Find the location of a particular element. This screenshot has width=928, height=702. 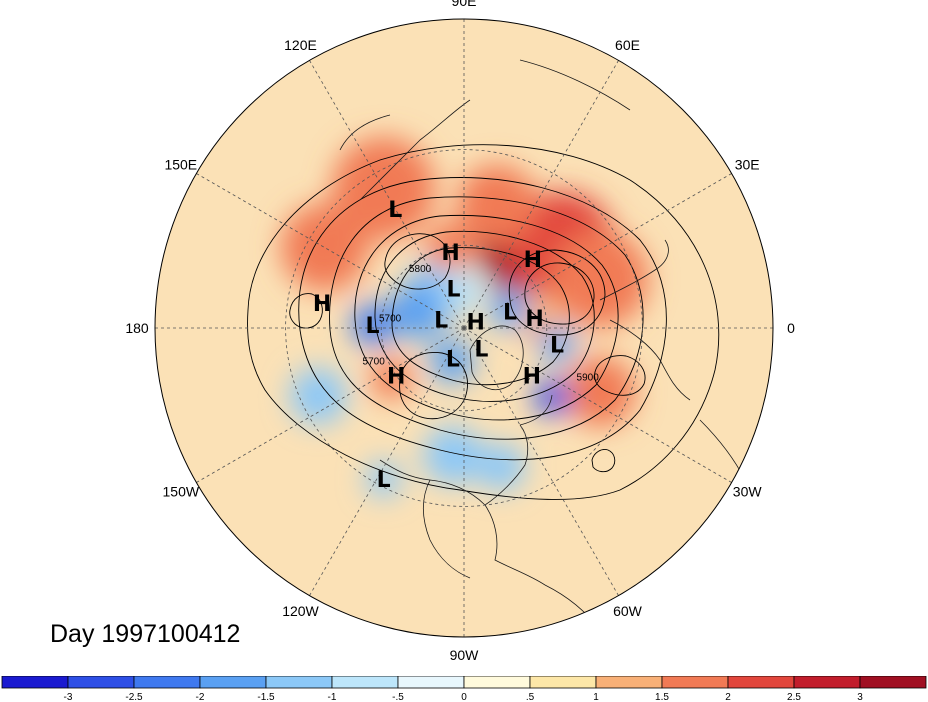

colorbar-tick-label: 2.5 is located at coordinates (794, 697).